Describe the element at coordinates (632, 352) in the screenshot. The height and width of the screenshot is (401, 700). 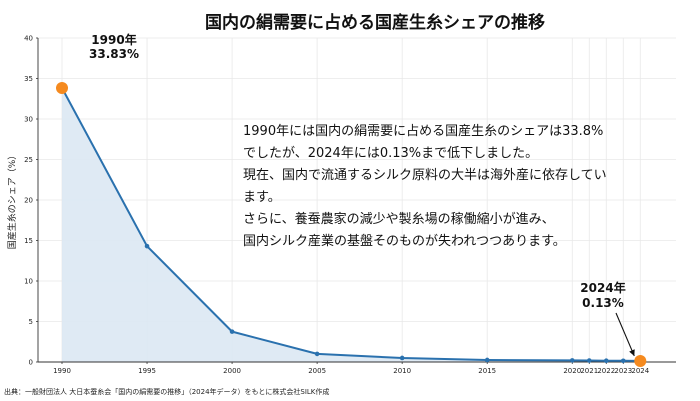
I see `arrow-head-icon` at that location.